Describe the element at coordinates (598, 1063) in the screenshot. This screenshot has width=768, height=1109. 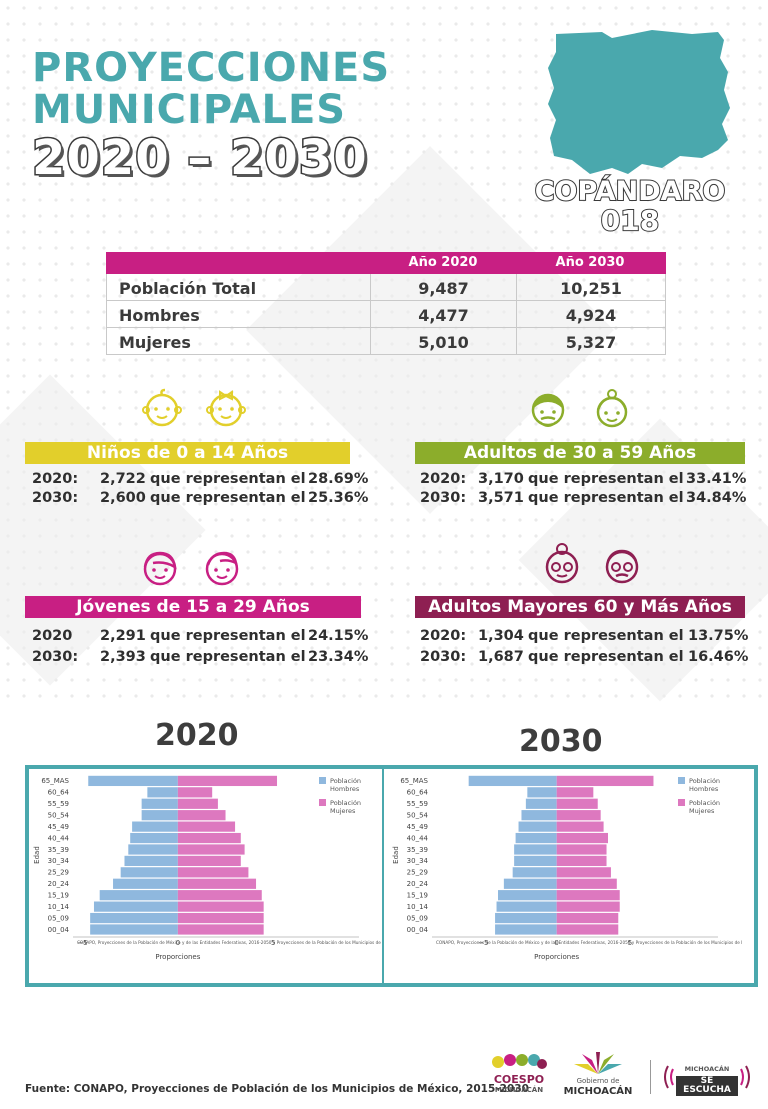
I see `butterfly-icon` at that location.